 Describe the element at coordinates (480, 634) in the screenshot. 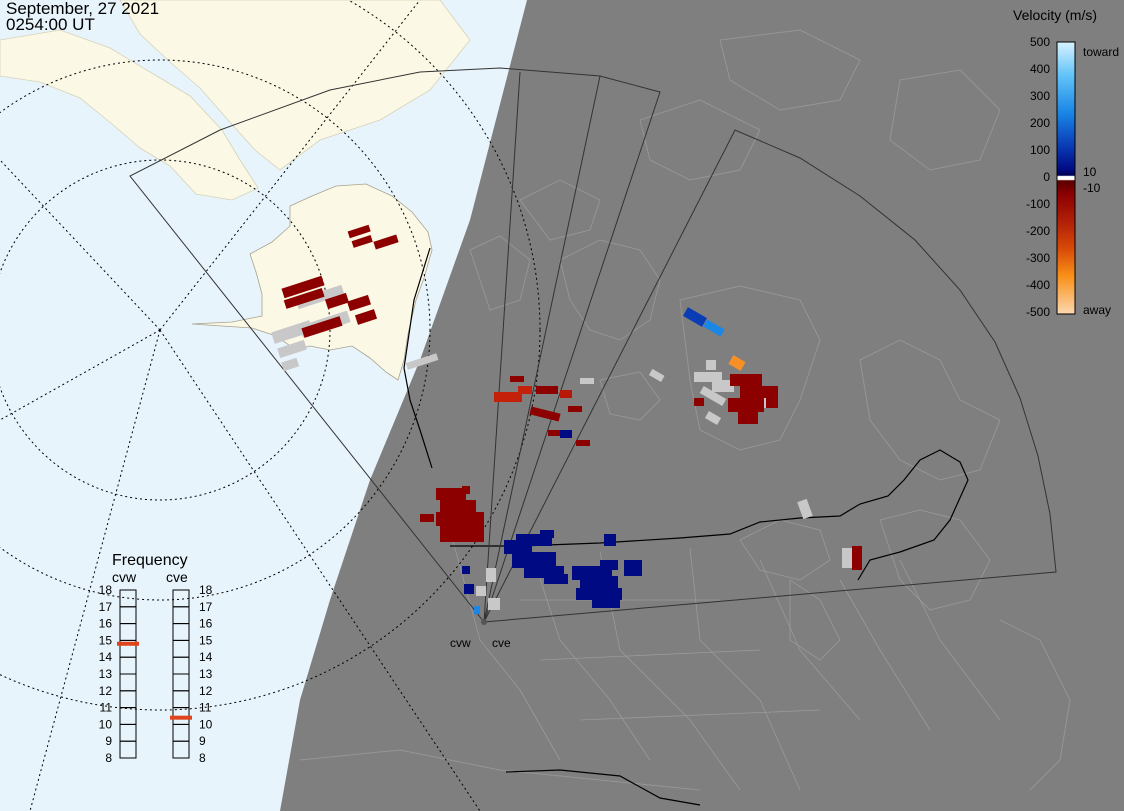

I see `radar-sites: cvw cve` at that location.